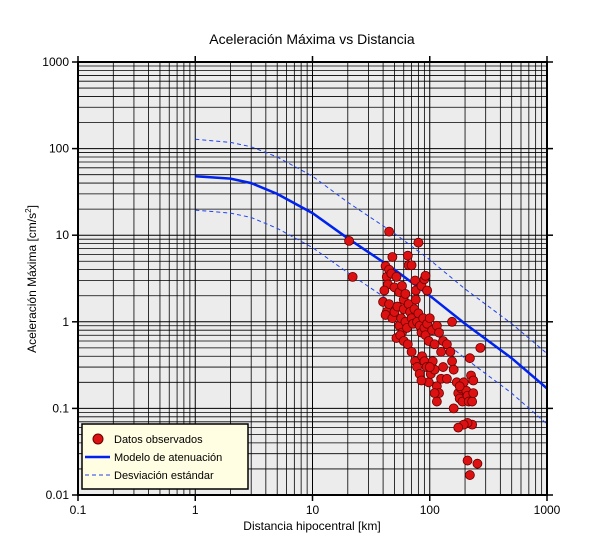 The image size is (590, 560). What do you see at coordinates (311, 526) in the screenshot?
I see `x-axis-label: Distancia hipocentral [km]` at bounding box center [311, 526].